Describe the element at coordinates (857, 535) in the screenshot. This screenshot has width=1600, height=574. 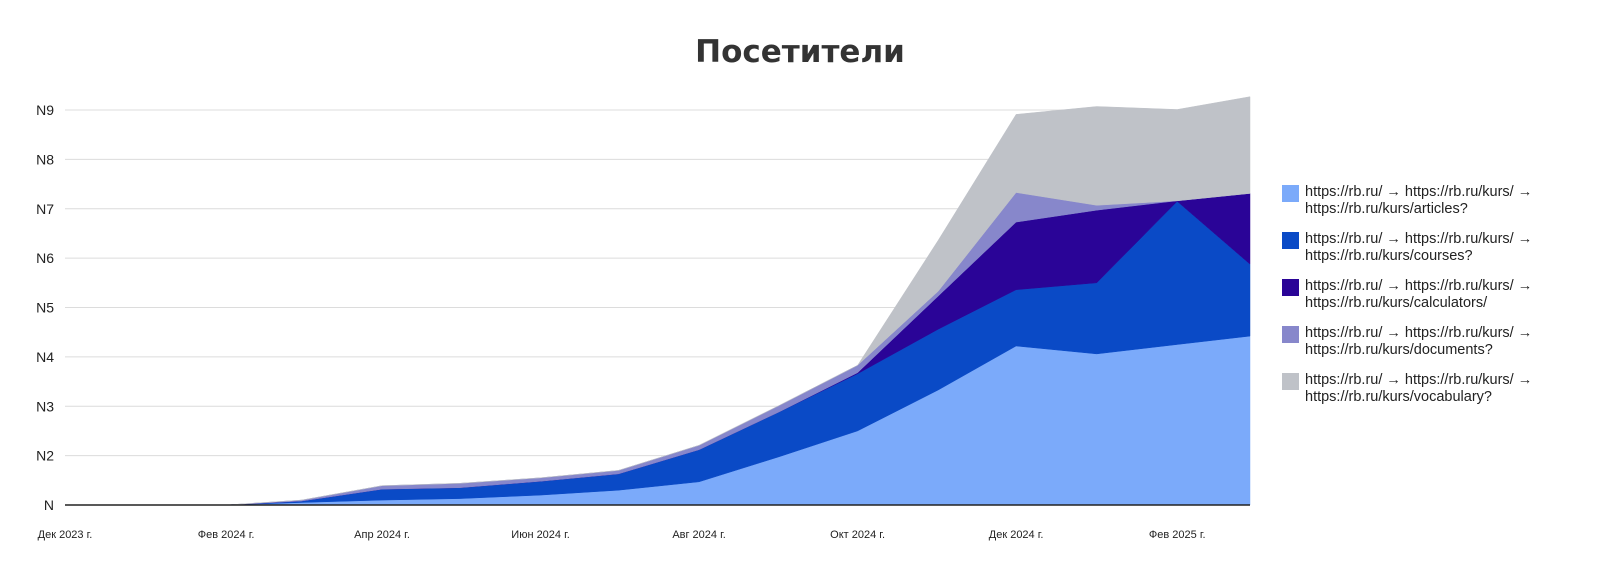
I see `x-tick-label: Окт 2024 г.` at that location.